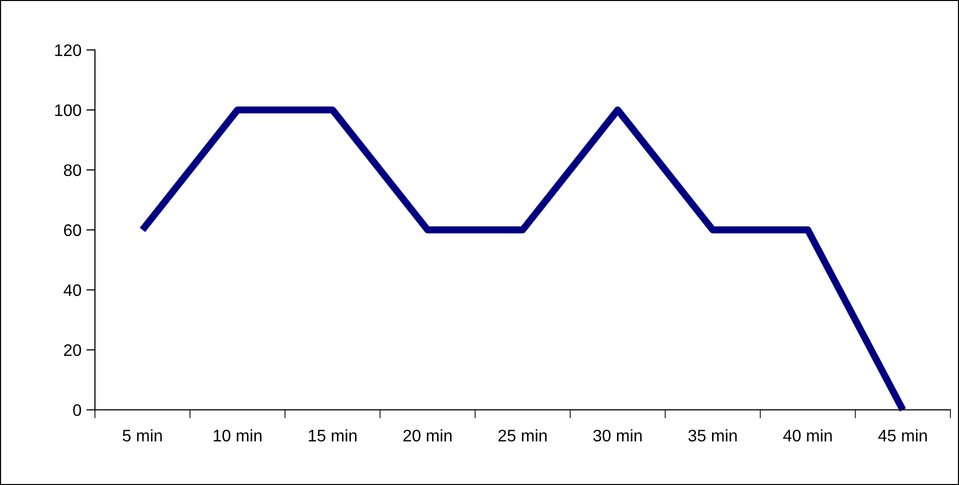 The image size is (959, 485). I want to click on x-tick-label: 15 min, so click(332, 435).